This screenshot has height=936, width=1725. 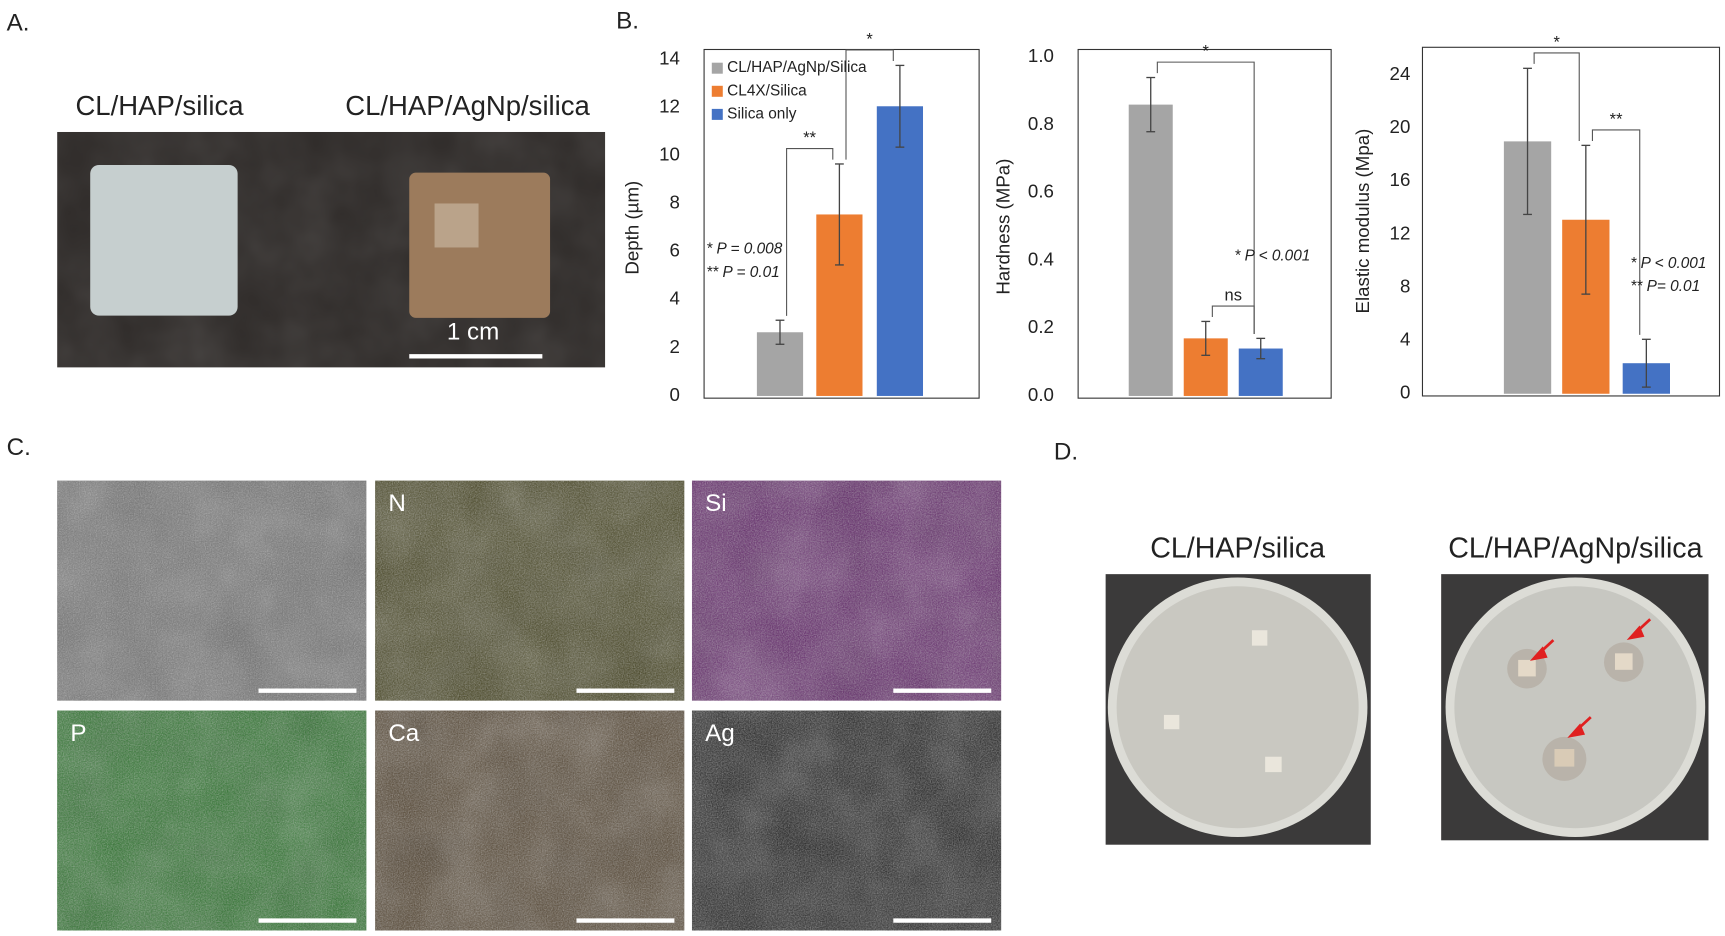 What do you see at coordinates (1400, 73) in the screenshot?
I see `y-tick-label: 24` at bounding box center [1400, 73].